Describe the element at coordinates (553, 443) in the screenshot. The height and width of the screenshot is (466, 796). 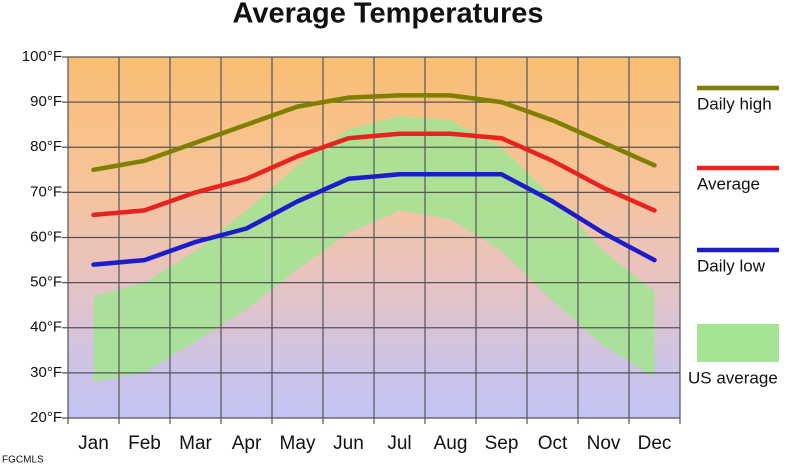
I see `x-tick-label: Oct` at that location.